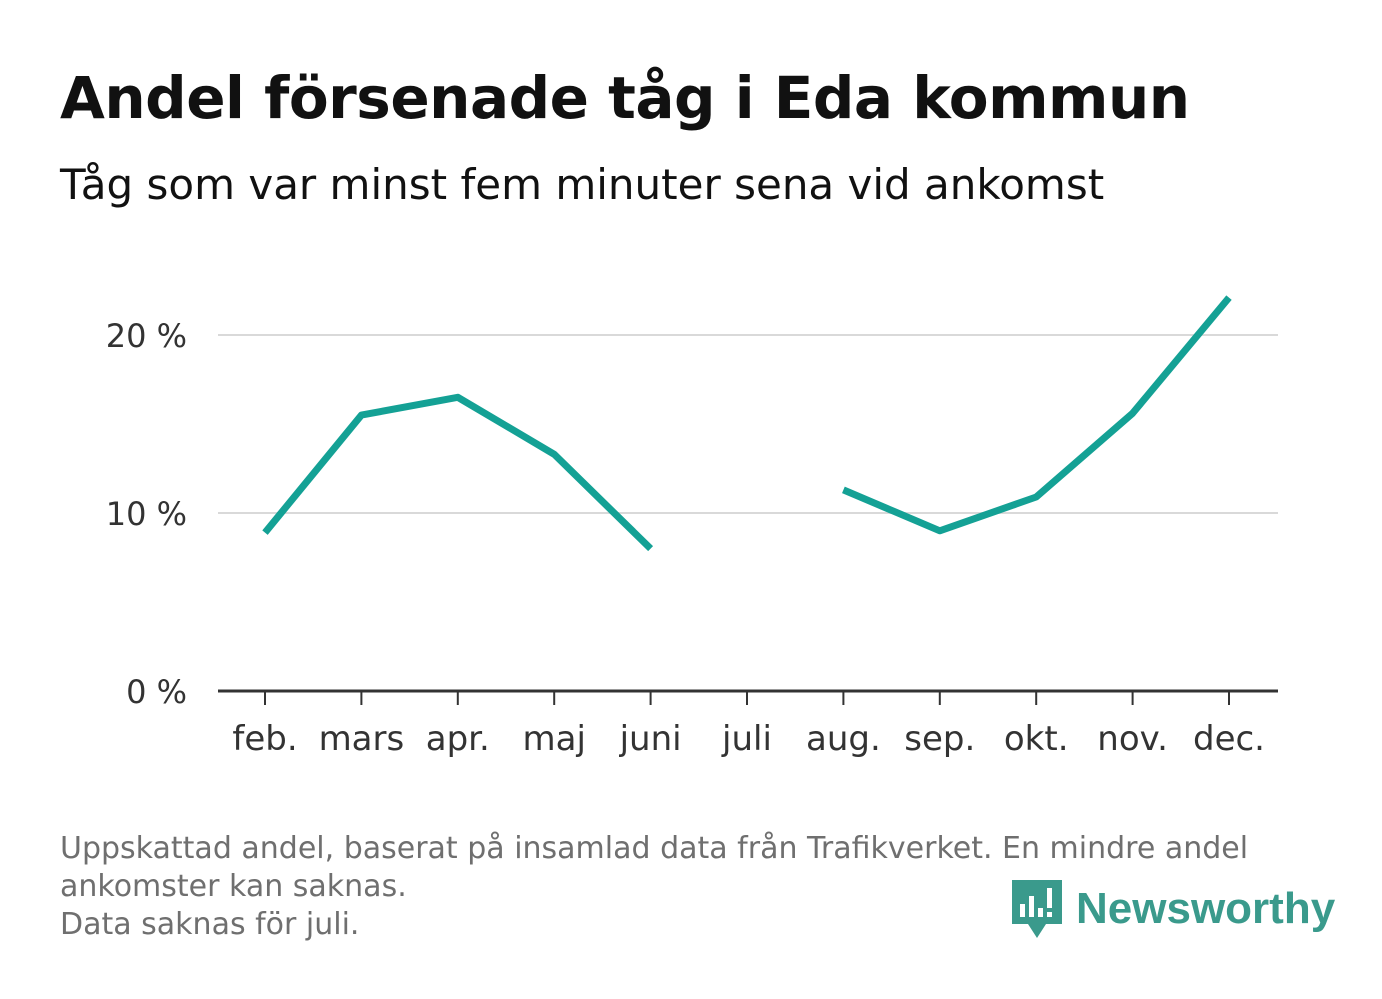  I want to click on x-tick-label: juli, so click(746, 739).